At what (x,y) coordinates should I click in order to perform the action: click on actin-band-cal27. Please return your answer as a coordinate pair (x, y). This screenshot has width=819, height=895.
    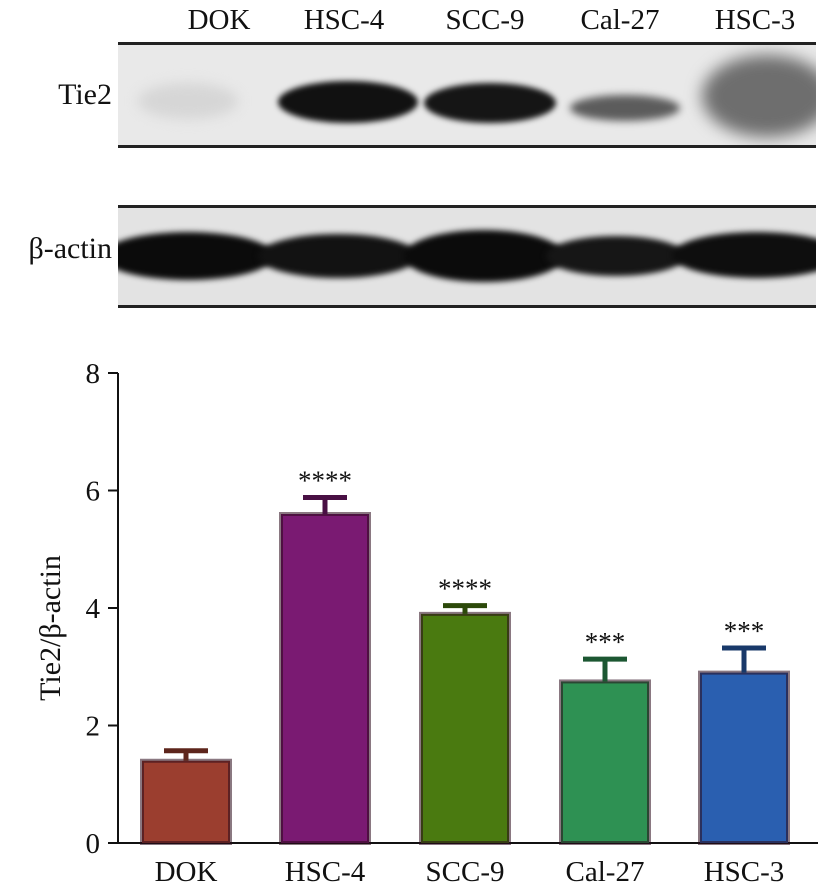
    Looking at the image, I should click on (616, 256).